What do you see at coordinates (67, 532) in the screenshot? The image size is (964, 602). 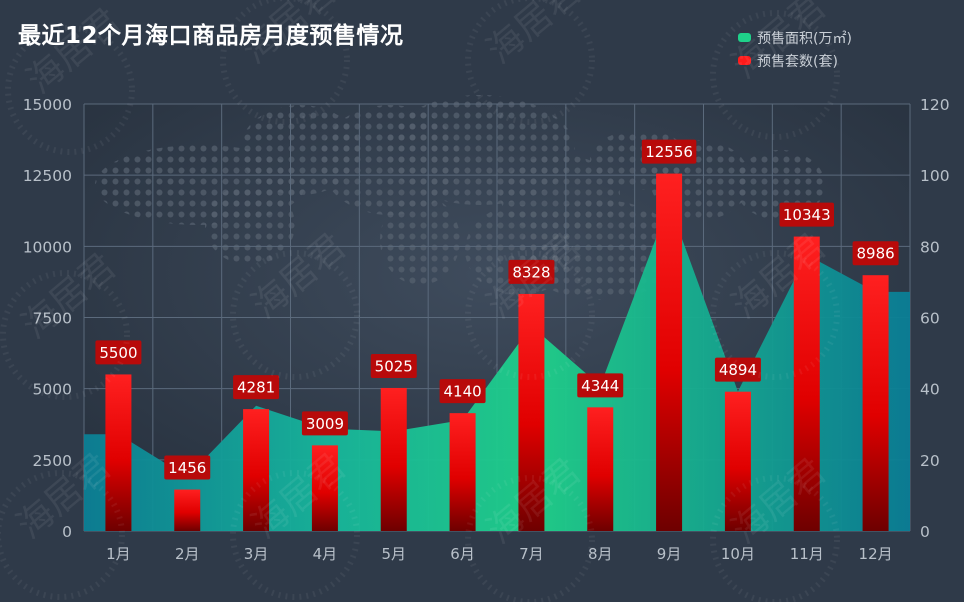 I see `y-left-tick-label: 0` at bounding box center [67, 532].